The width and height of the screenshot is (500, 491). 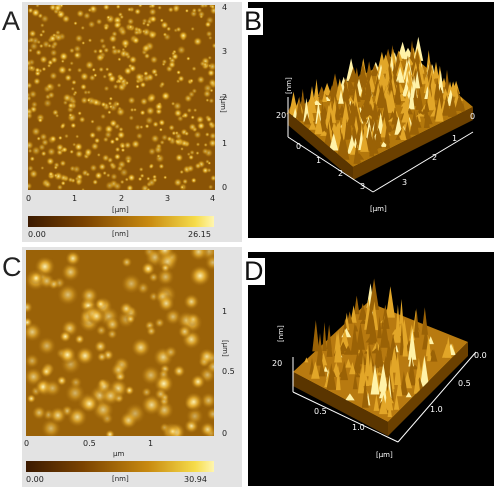 What do you see at coordinates (281, 333) in the screenshot?
I see `d-z-unit: [nm]` at bounding box center [281, 333].